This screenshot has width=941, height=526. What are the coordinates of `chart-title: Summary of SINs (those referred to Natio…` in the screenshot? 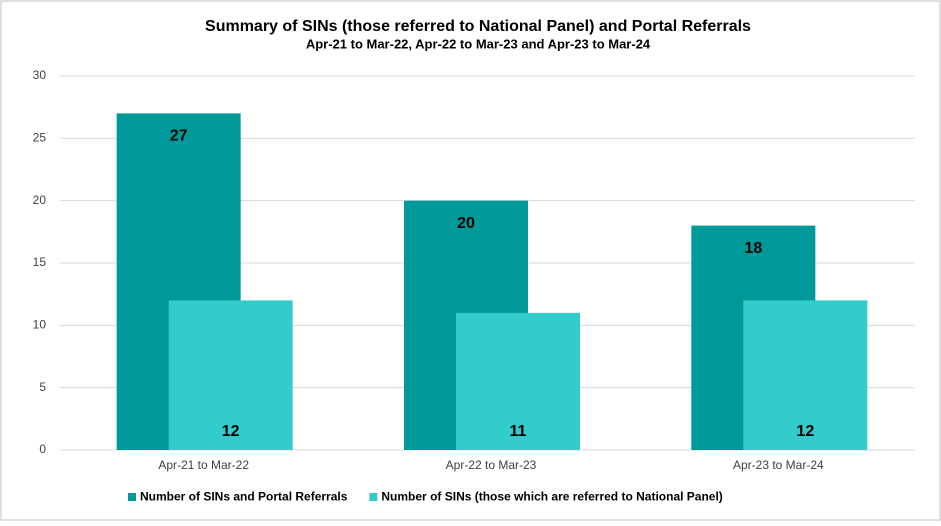 It's located at (478, 26).